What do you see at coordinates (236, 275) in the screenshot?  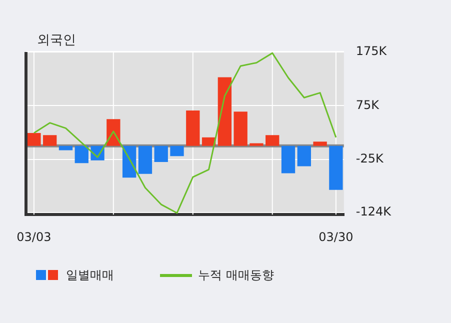 I see `legend-label: 누적 매매동향` at bounding box center [236, 275].